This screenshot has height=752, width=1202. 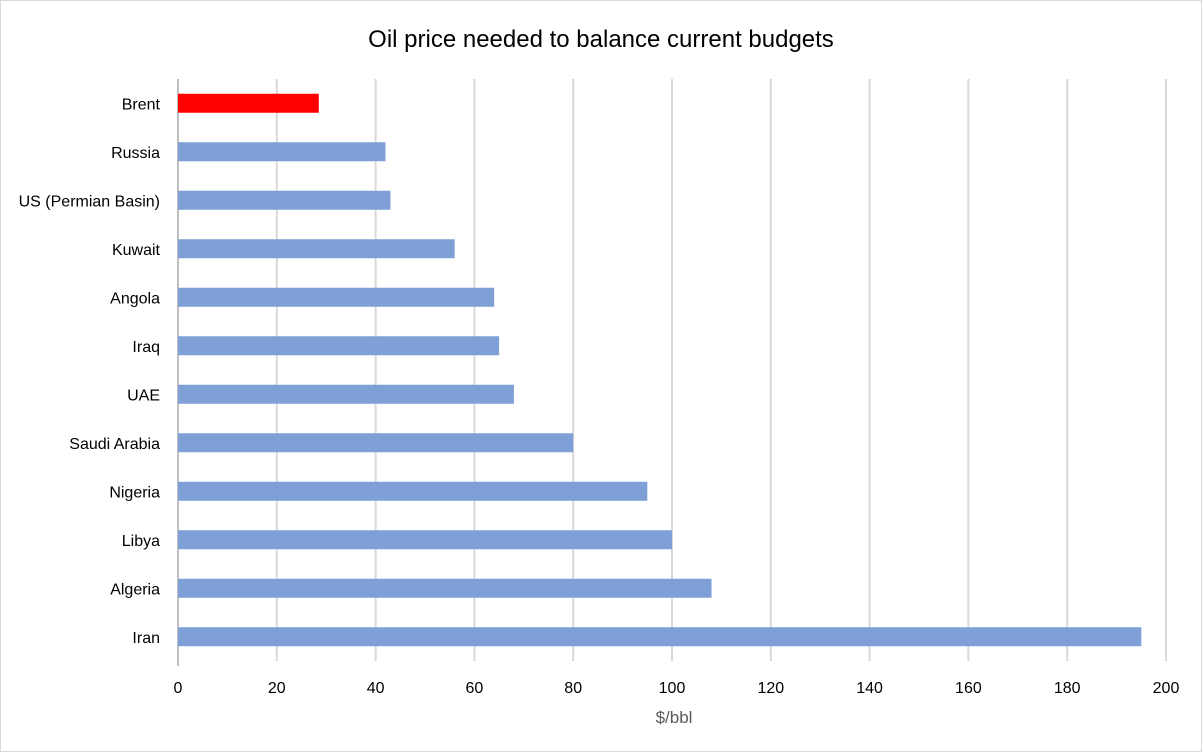 I want to click on bar-algeria, so click(x=445, y=588).